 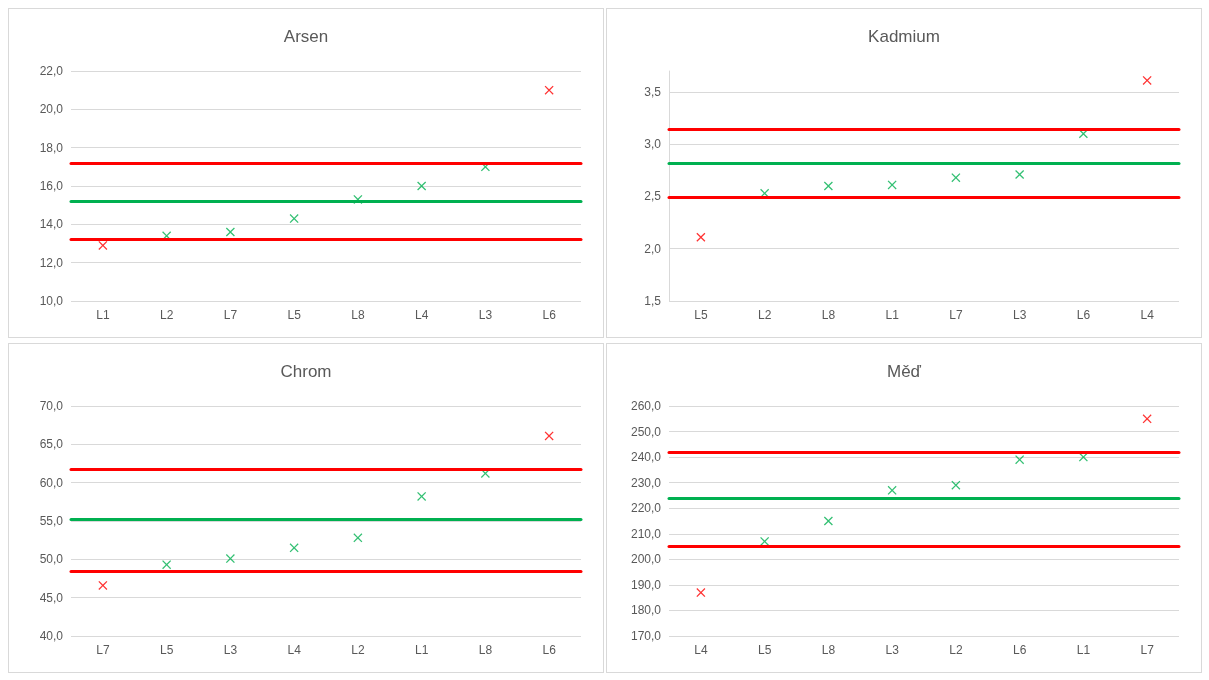 I want to click on y-tick-label: 50,0, so click(x=51, y=559).